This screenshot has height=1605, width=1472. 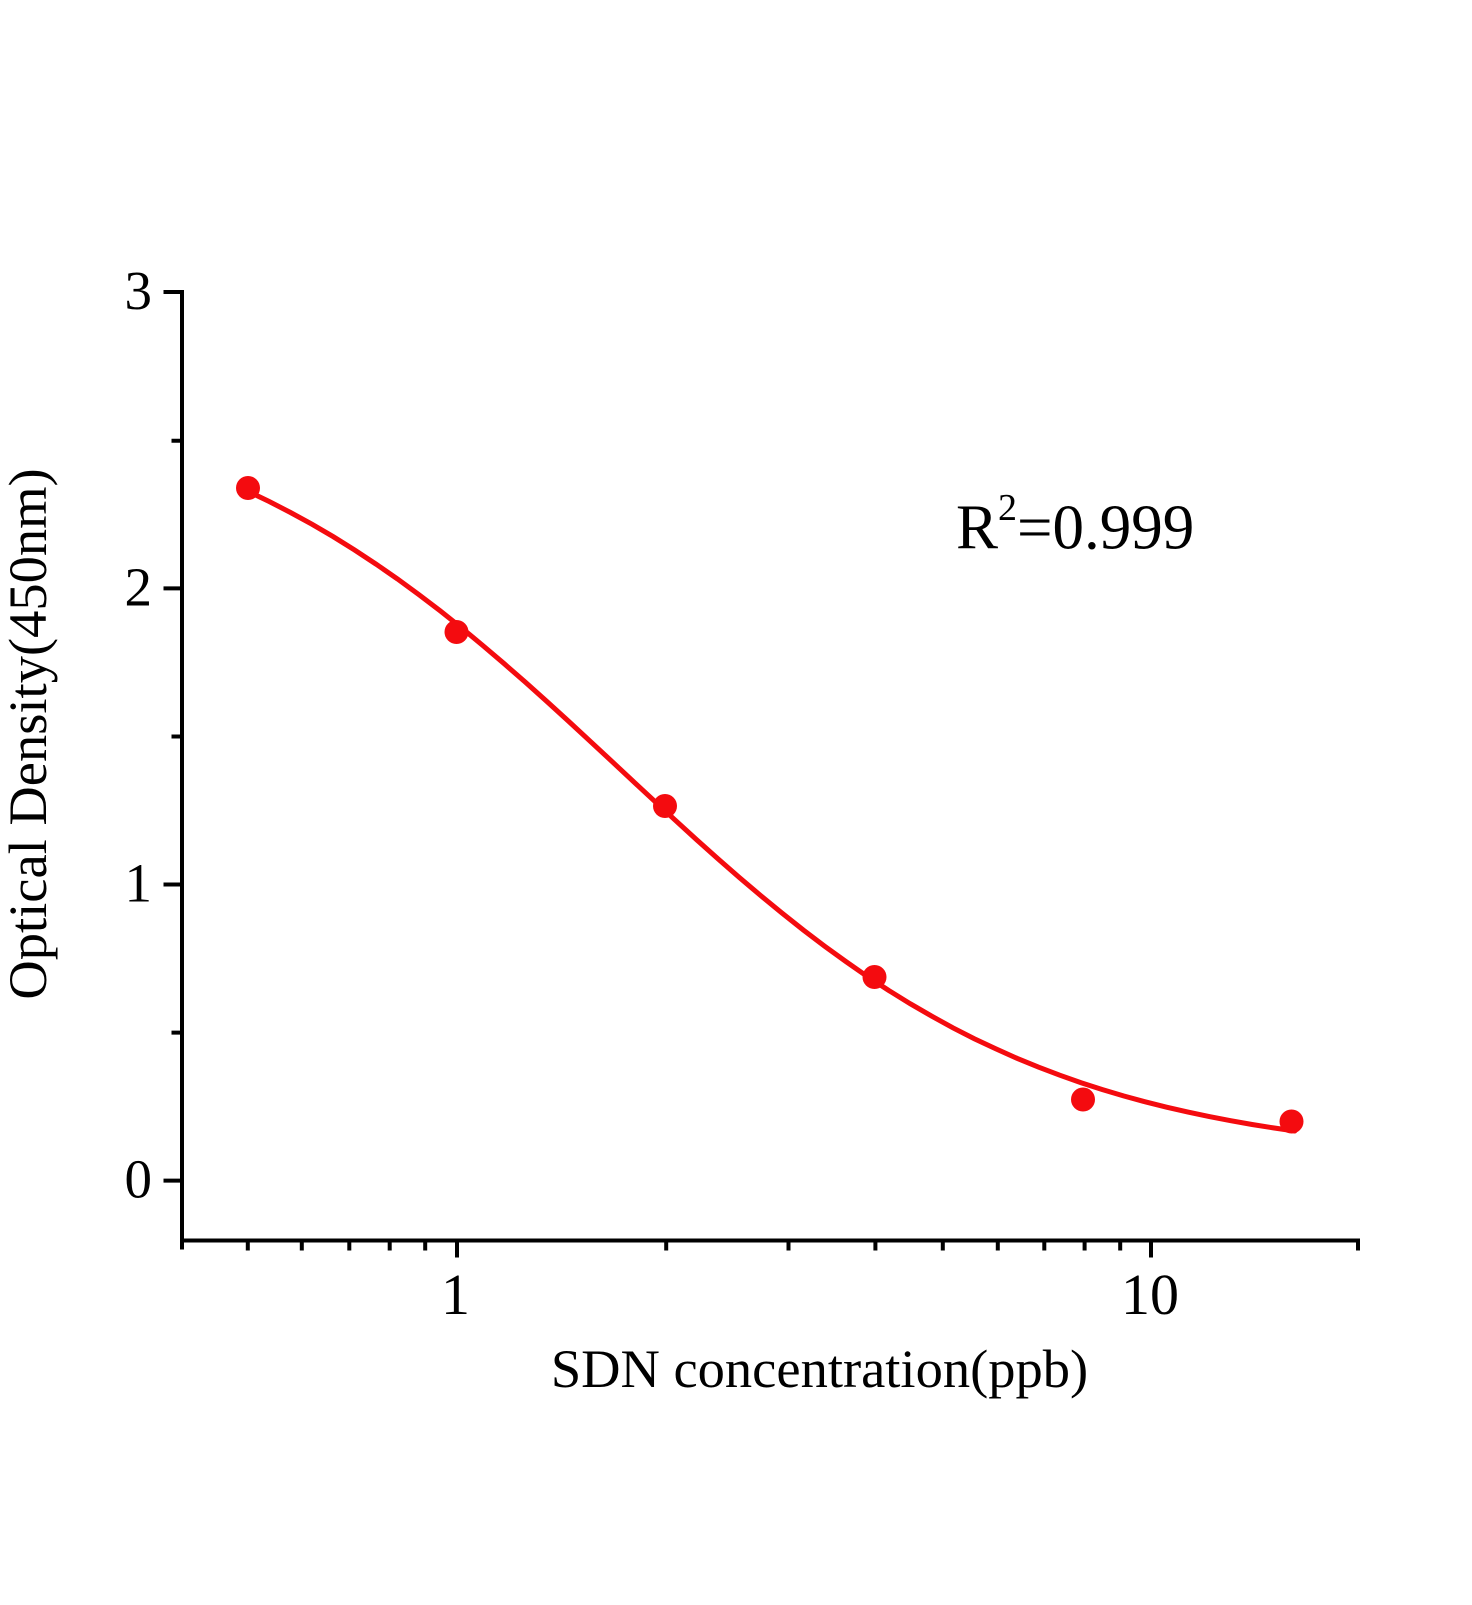 I want to click on svg-text: 10, so click(x=1150, y=1294).